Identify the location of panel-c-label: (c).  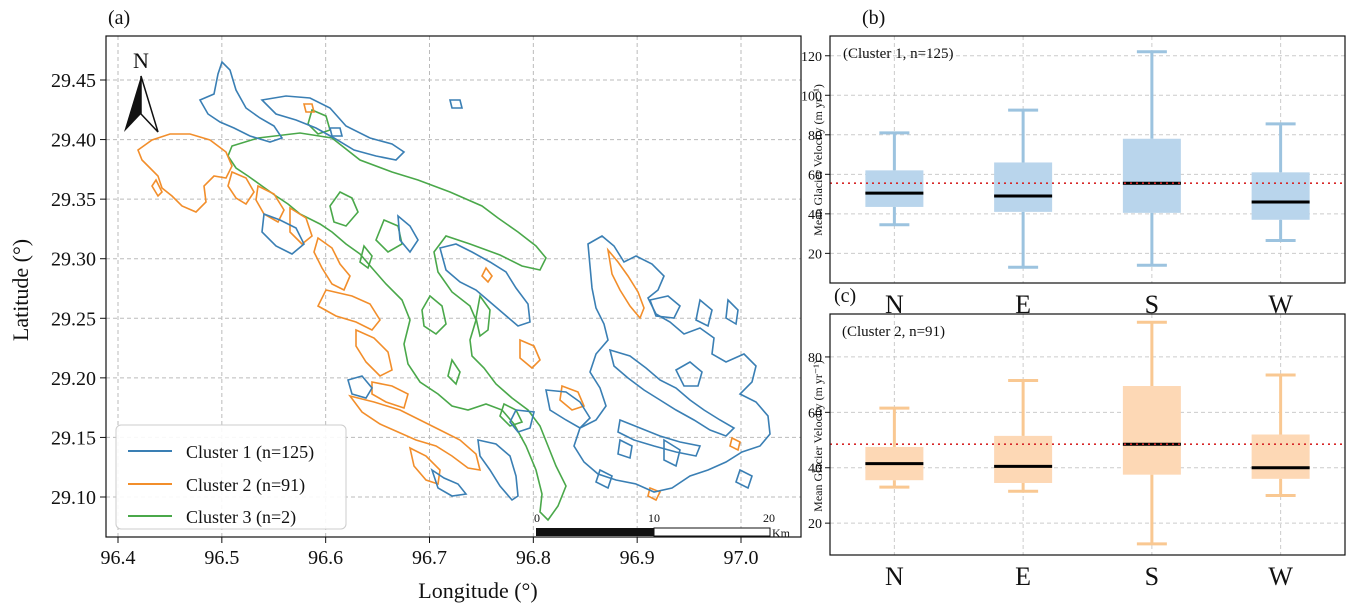
(845, 296).